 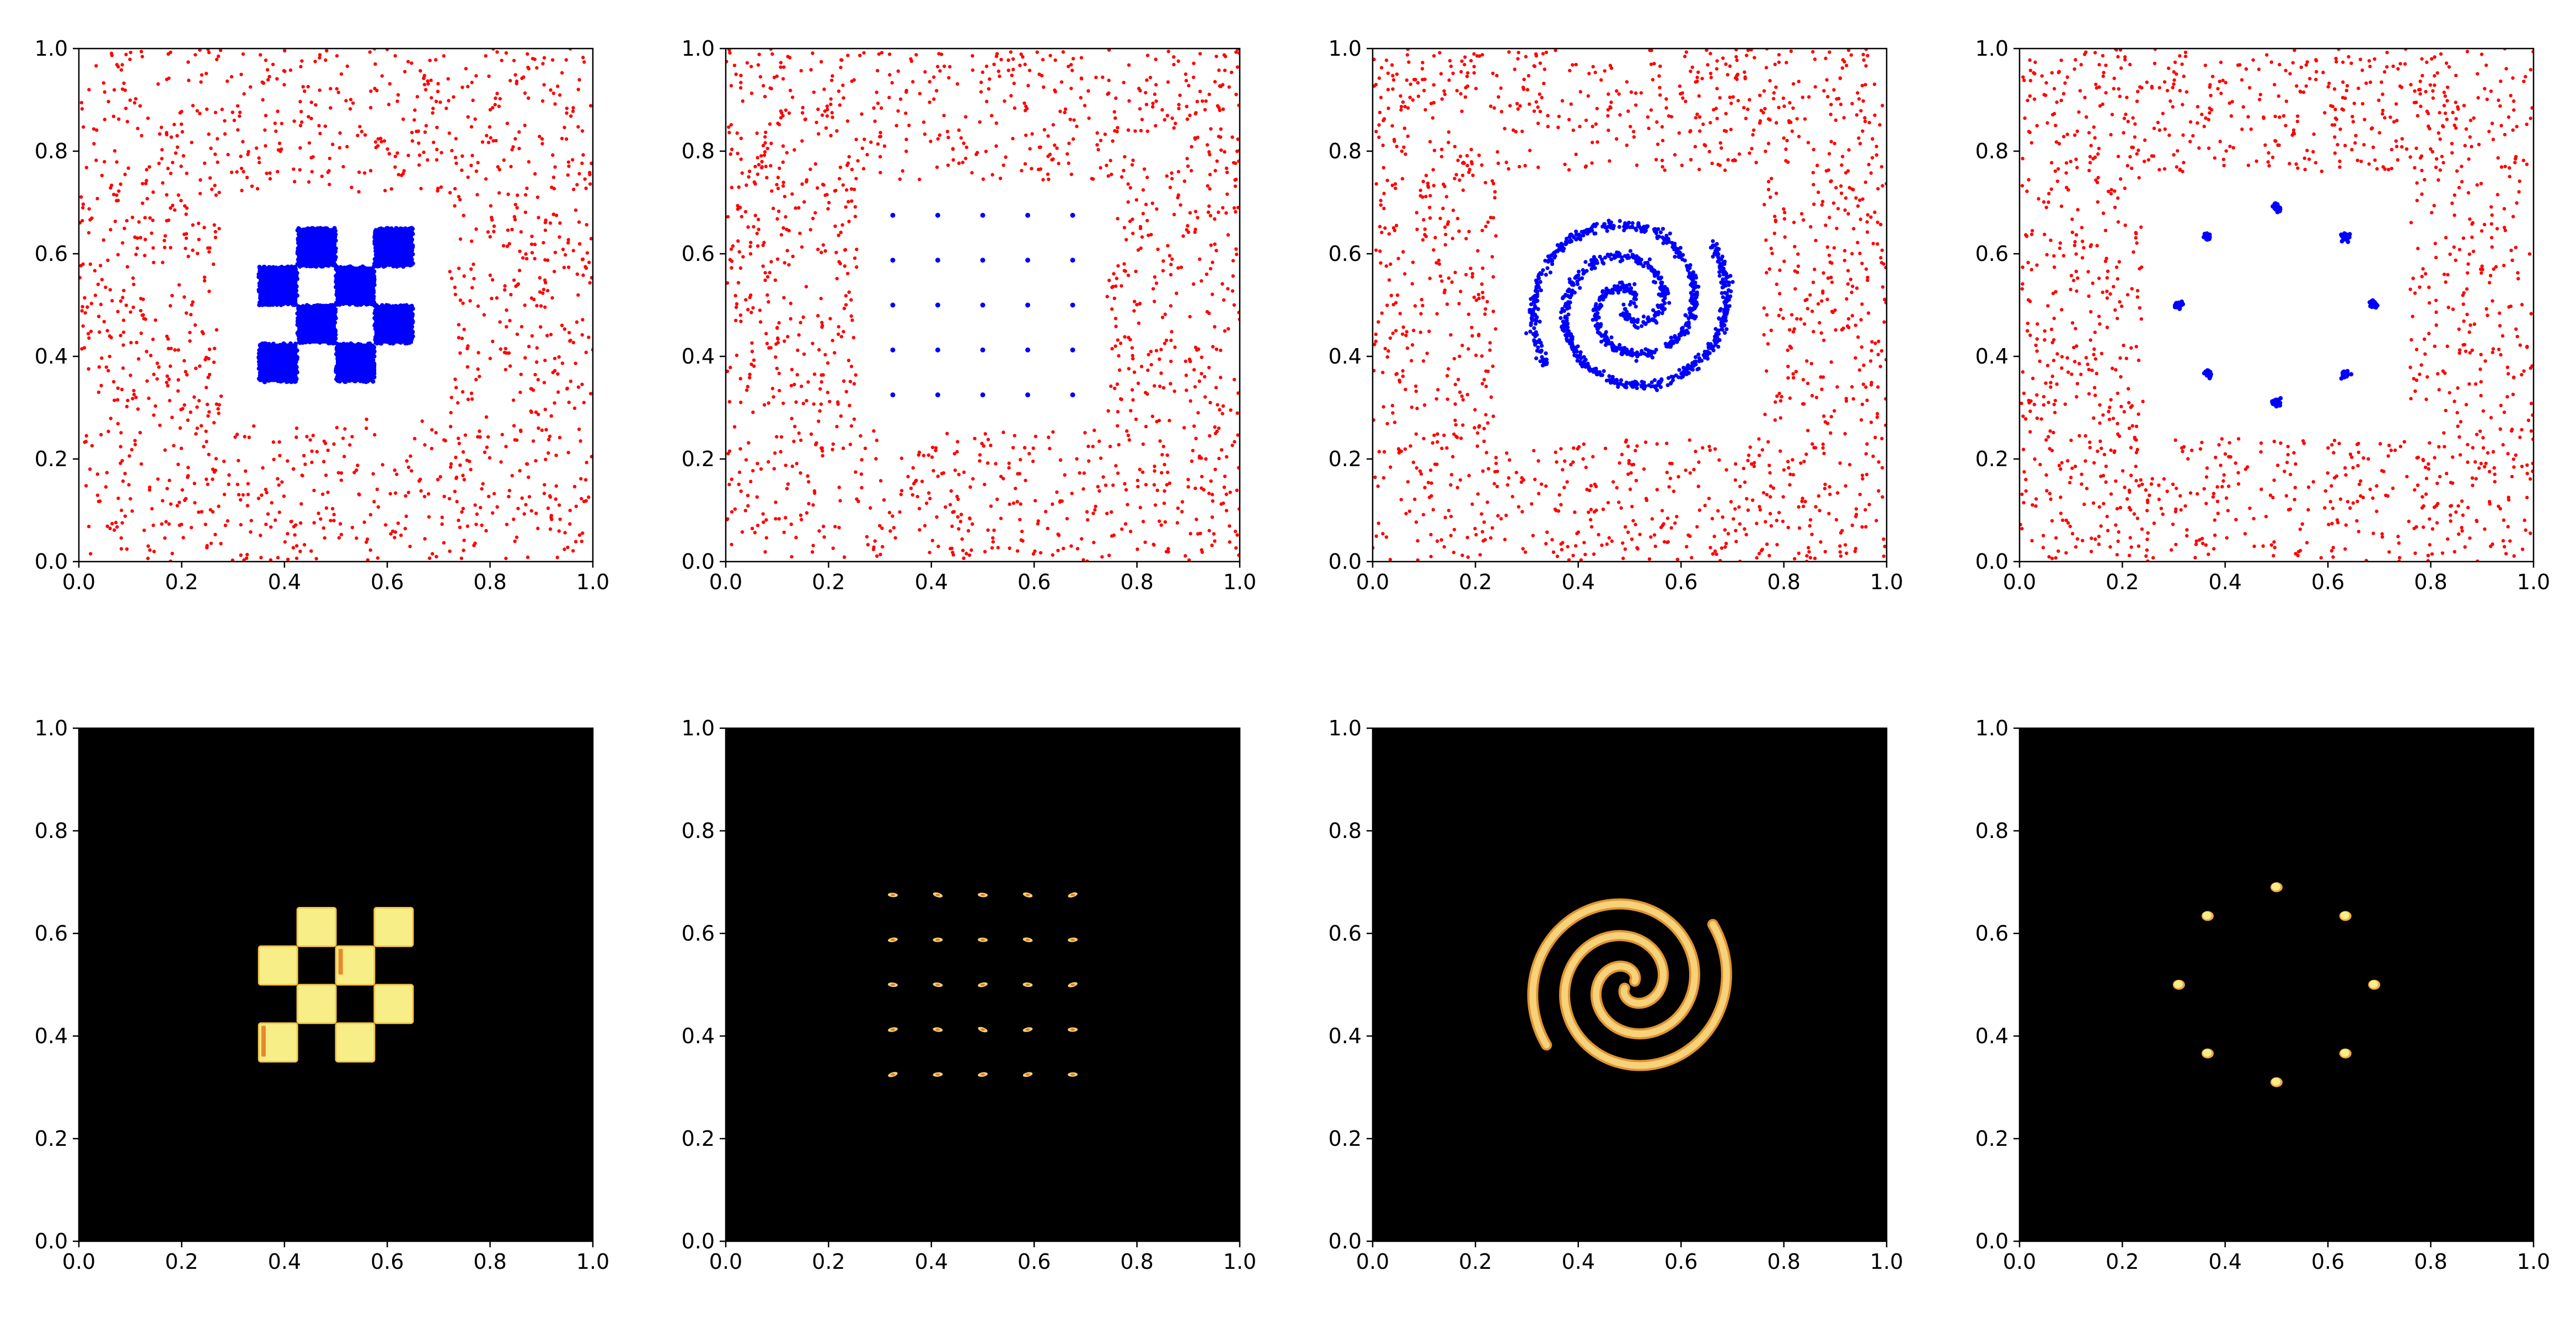 I want to click on ticks: 0.0 0.2 0.4 0.6 0.8 1.00.00.20.40.60.81.0, so click(x=322, y=315).